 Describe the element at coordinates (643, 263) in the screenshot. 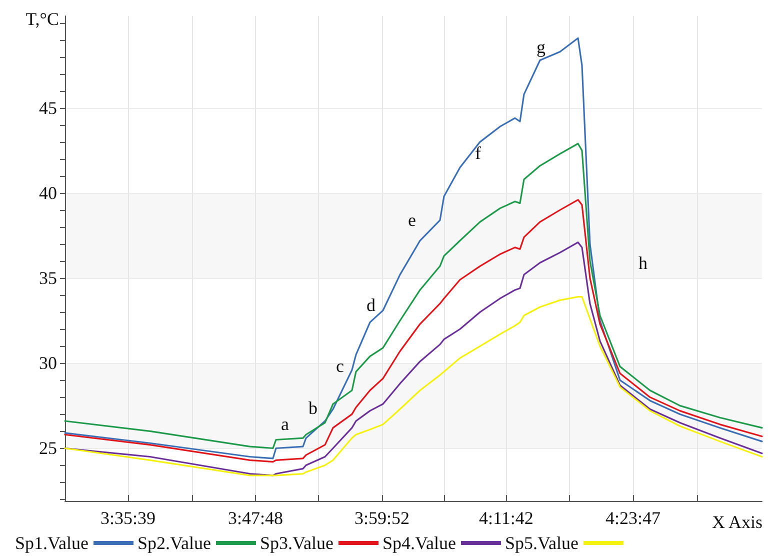

I see `annotation: h` at that location.